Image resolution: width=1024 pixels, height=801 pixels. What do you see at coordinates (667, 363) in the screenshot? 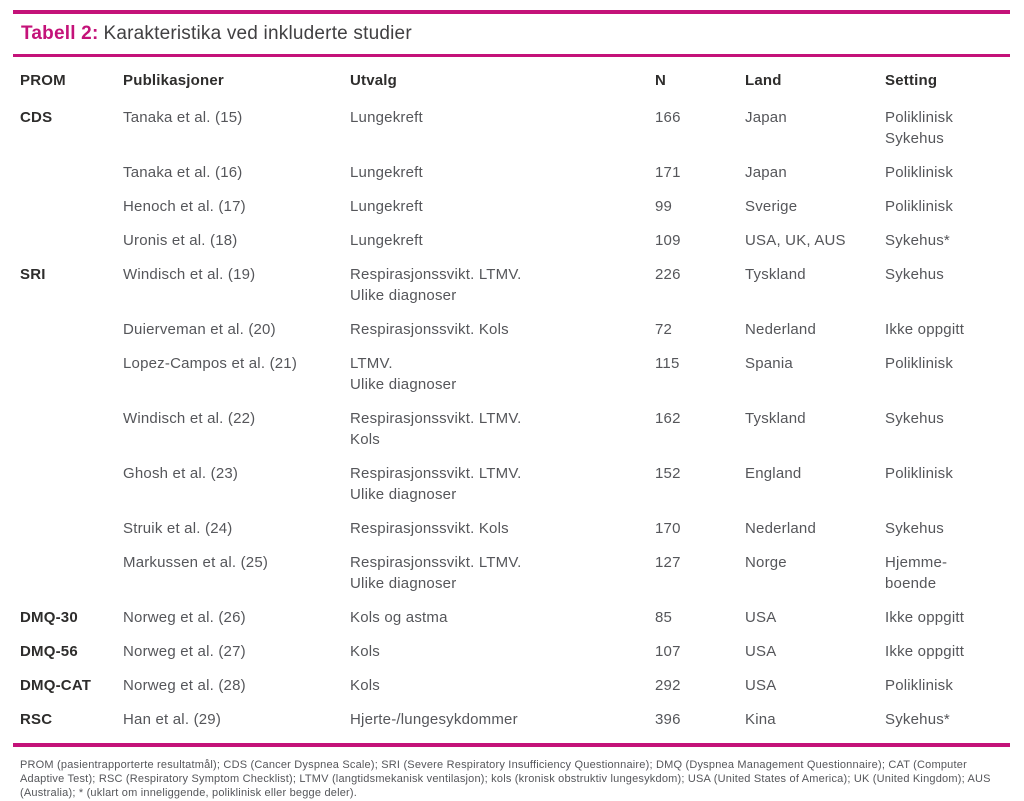
I see `cell-n: 115` at bounding box center [667, 363].